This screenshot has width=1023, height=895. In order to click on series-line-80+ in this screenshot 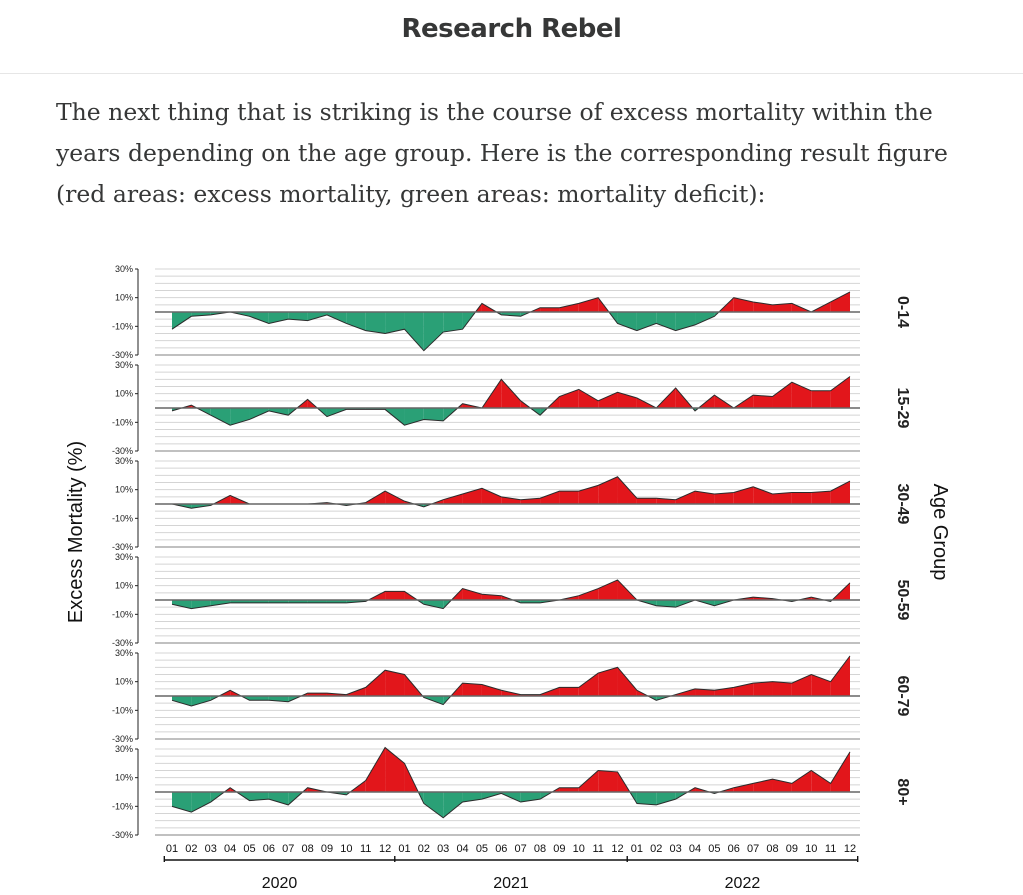, I will do `click(511, 782)`.